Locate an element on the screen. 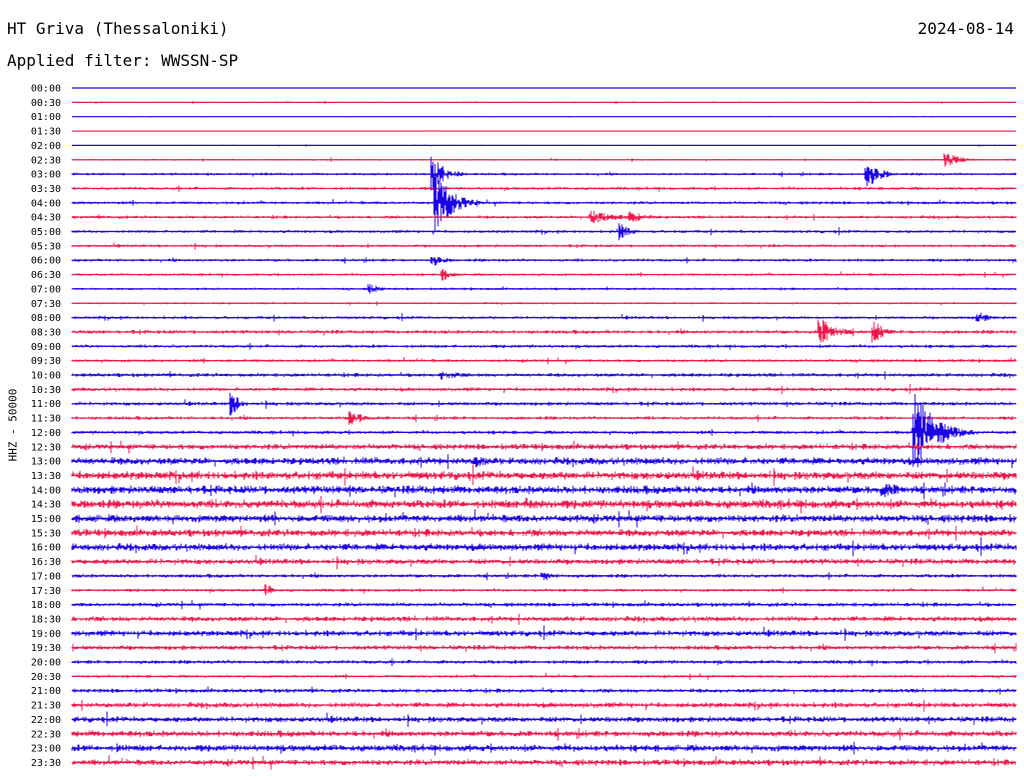  row-time-label: 04:00 is located at coordinates (46, 203).